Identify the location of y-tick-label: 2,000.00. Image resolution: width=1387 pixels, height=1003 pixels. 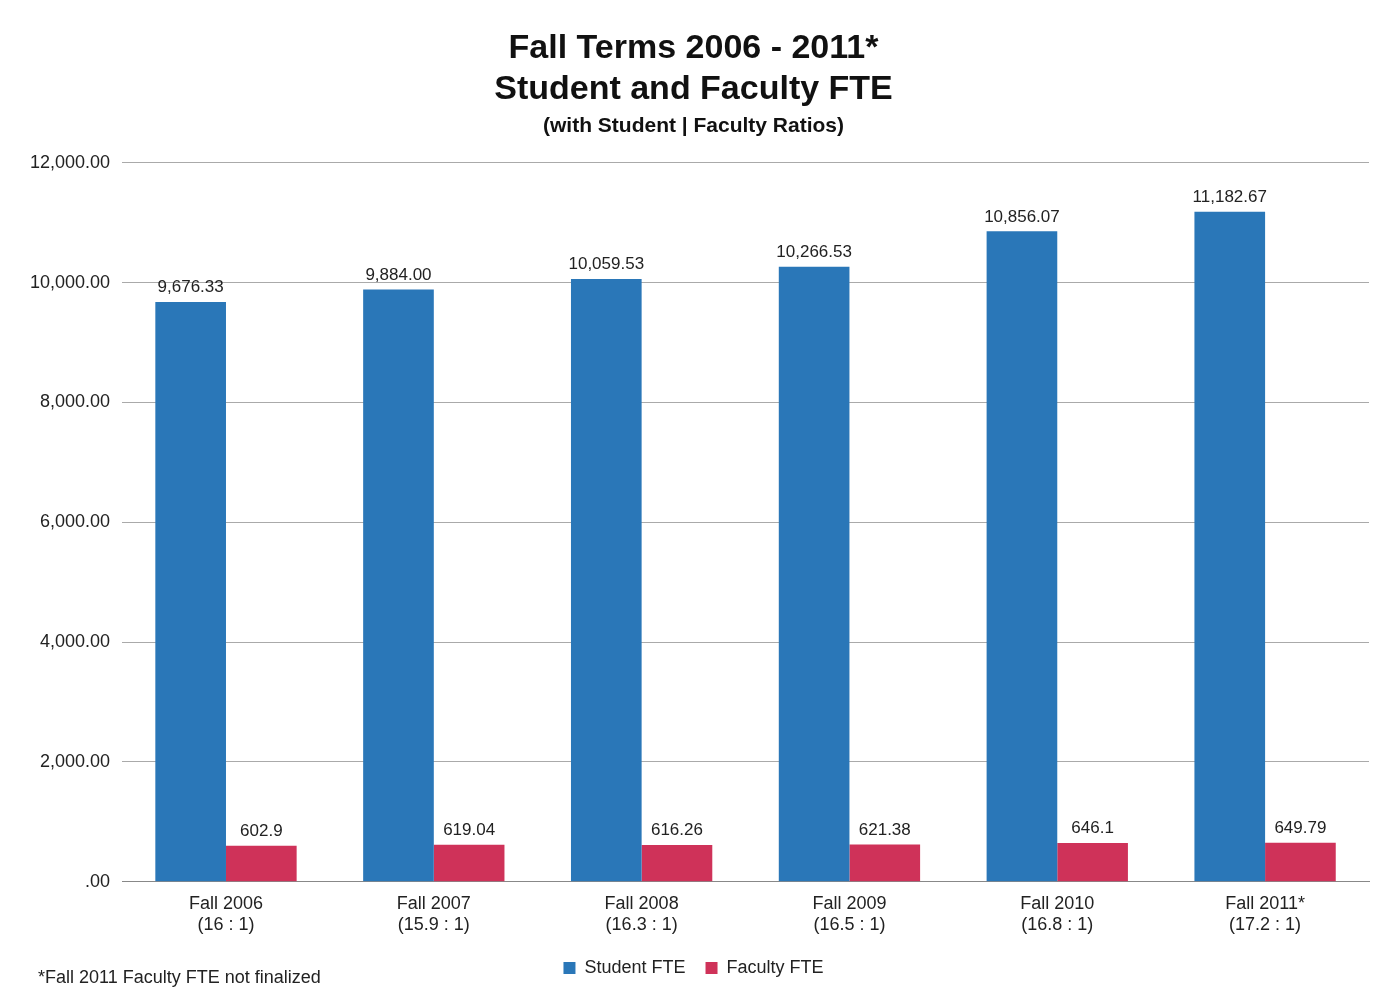
(75, 760).